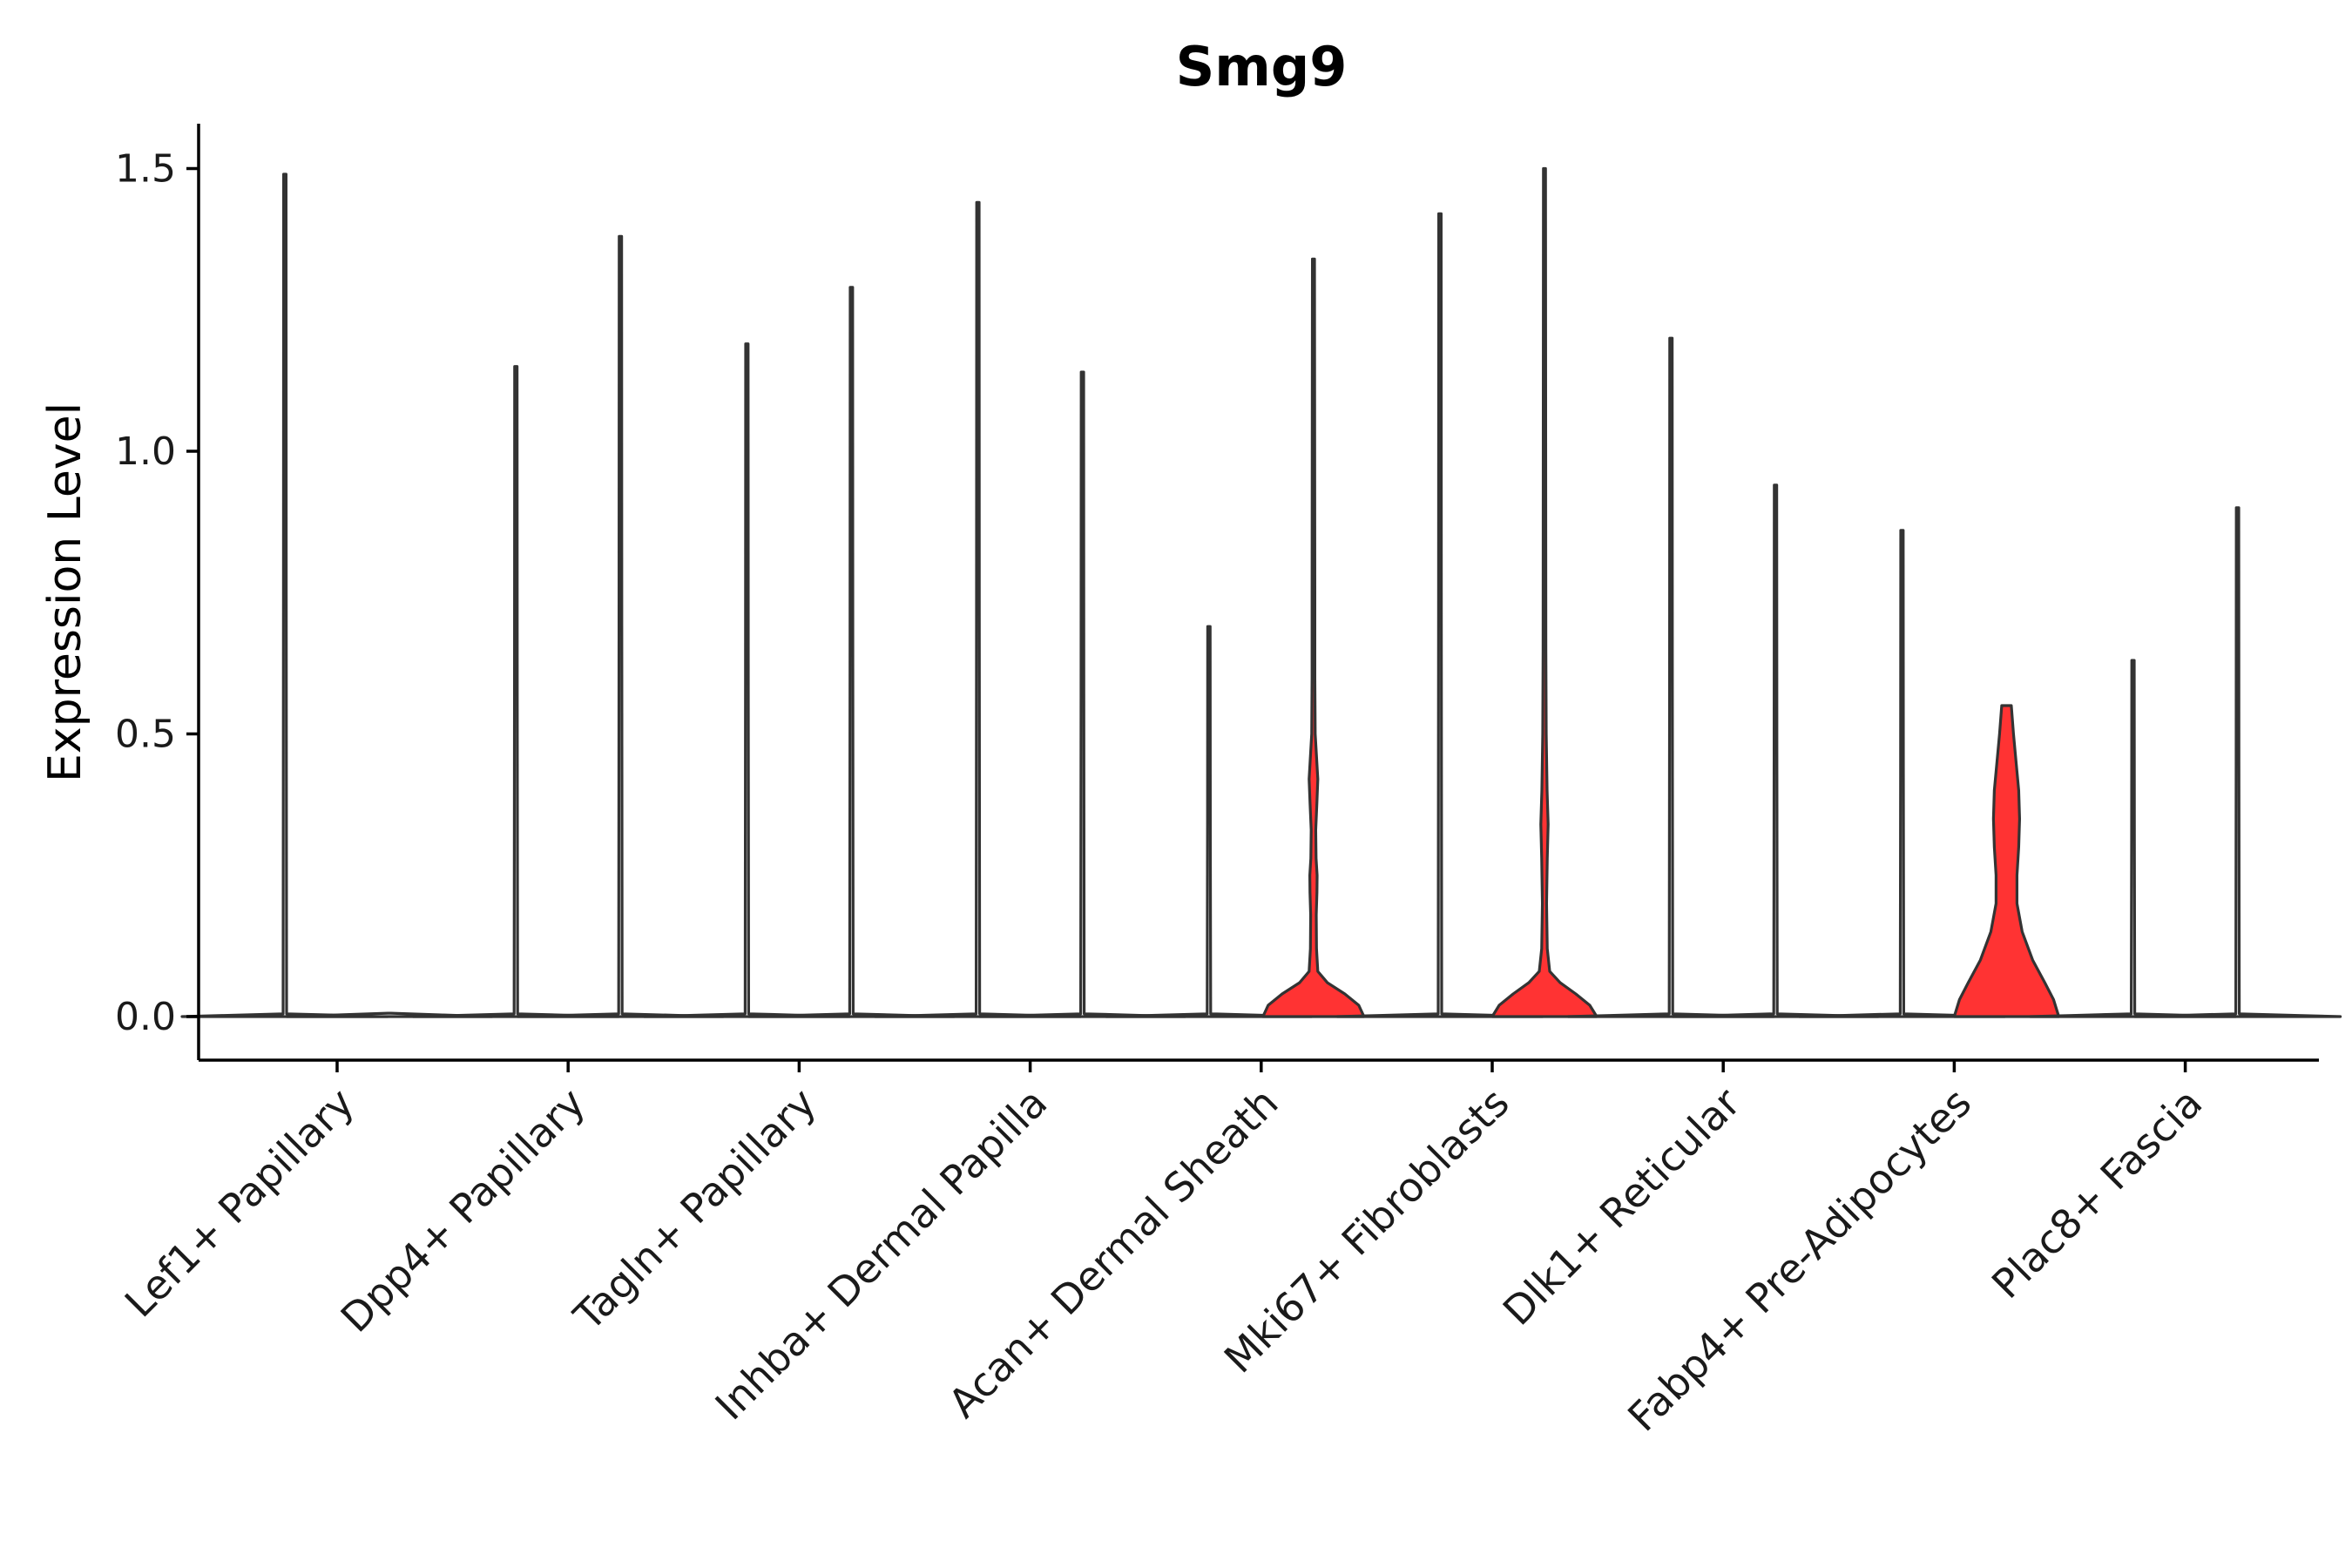 This screenshot has height=1568, width=2352. What do you see at coordinates (2097, 1193) in the screenshot?
I see `x-tick-label: Plac8+ Fascia` at bounding box center [2097, 1193].